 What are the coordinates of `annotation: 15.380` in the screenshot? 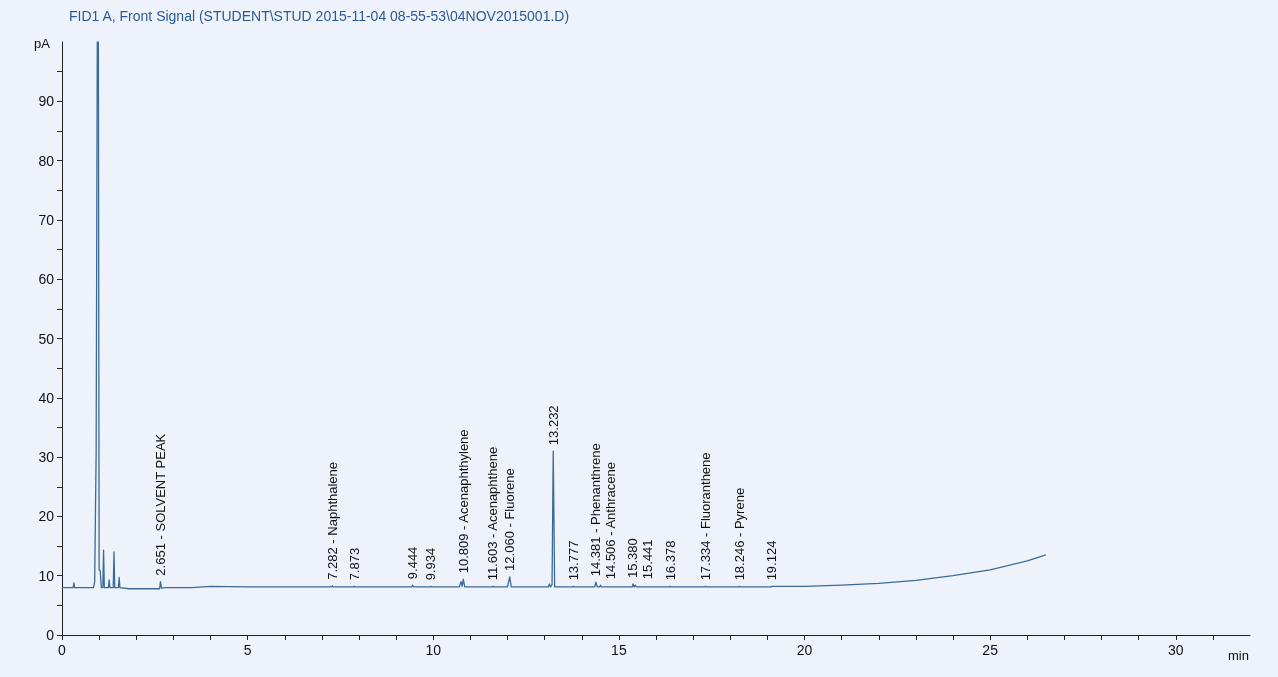 It's located at (633, 558).